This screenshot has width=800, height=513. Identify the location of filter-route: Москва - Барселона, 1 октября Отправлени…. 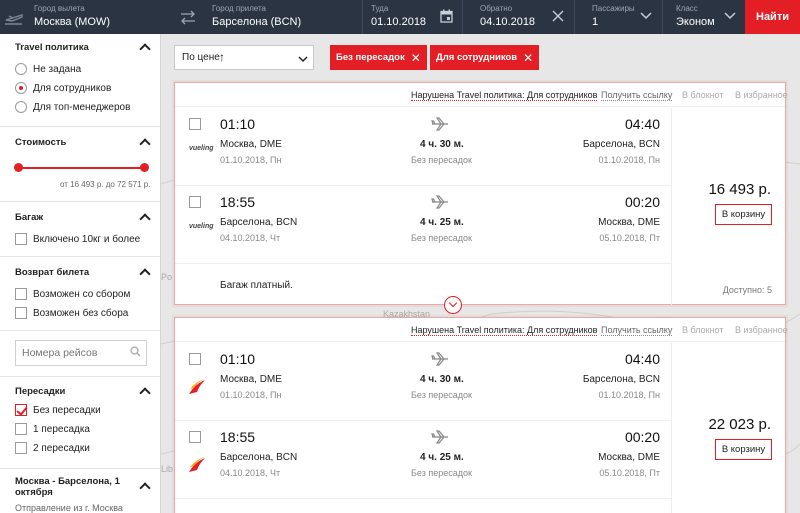
(80, 491).